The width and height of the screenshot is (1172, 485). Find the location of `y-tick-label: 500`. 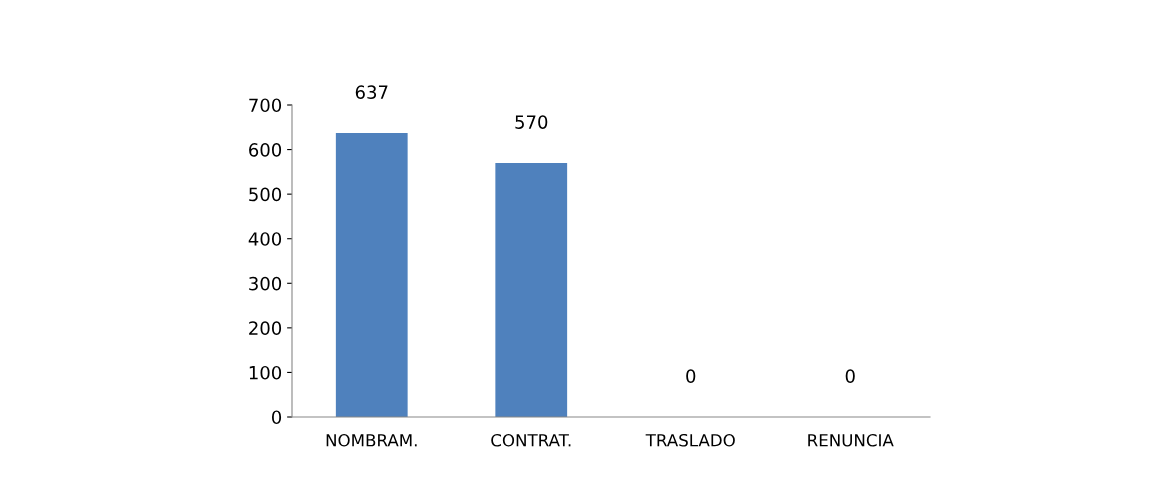

y-tick-label: 500 is located at coordinates (265, 194).